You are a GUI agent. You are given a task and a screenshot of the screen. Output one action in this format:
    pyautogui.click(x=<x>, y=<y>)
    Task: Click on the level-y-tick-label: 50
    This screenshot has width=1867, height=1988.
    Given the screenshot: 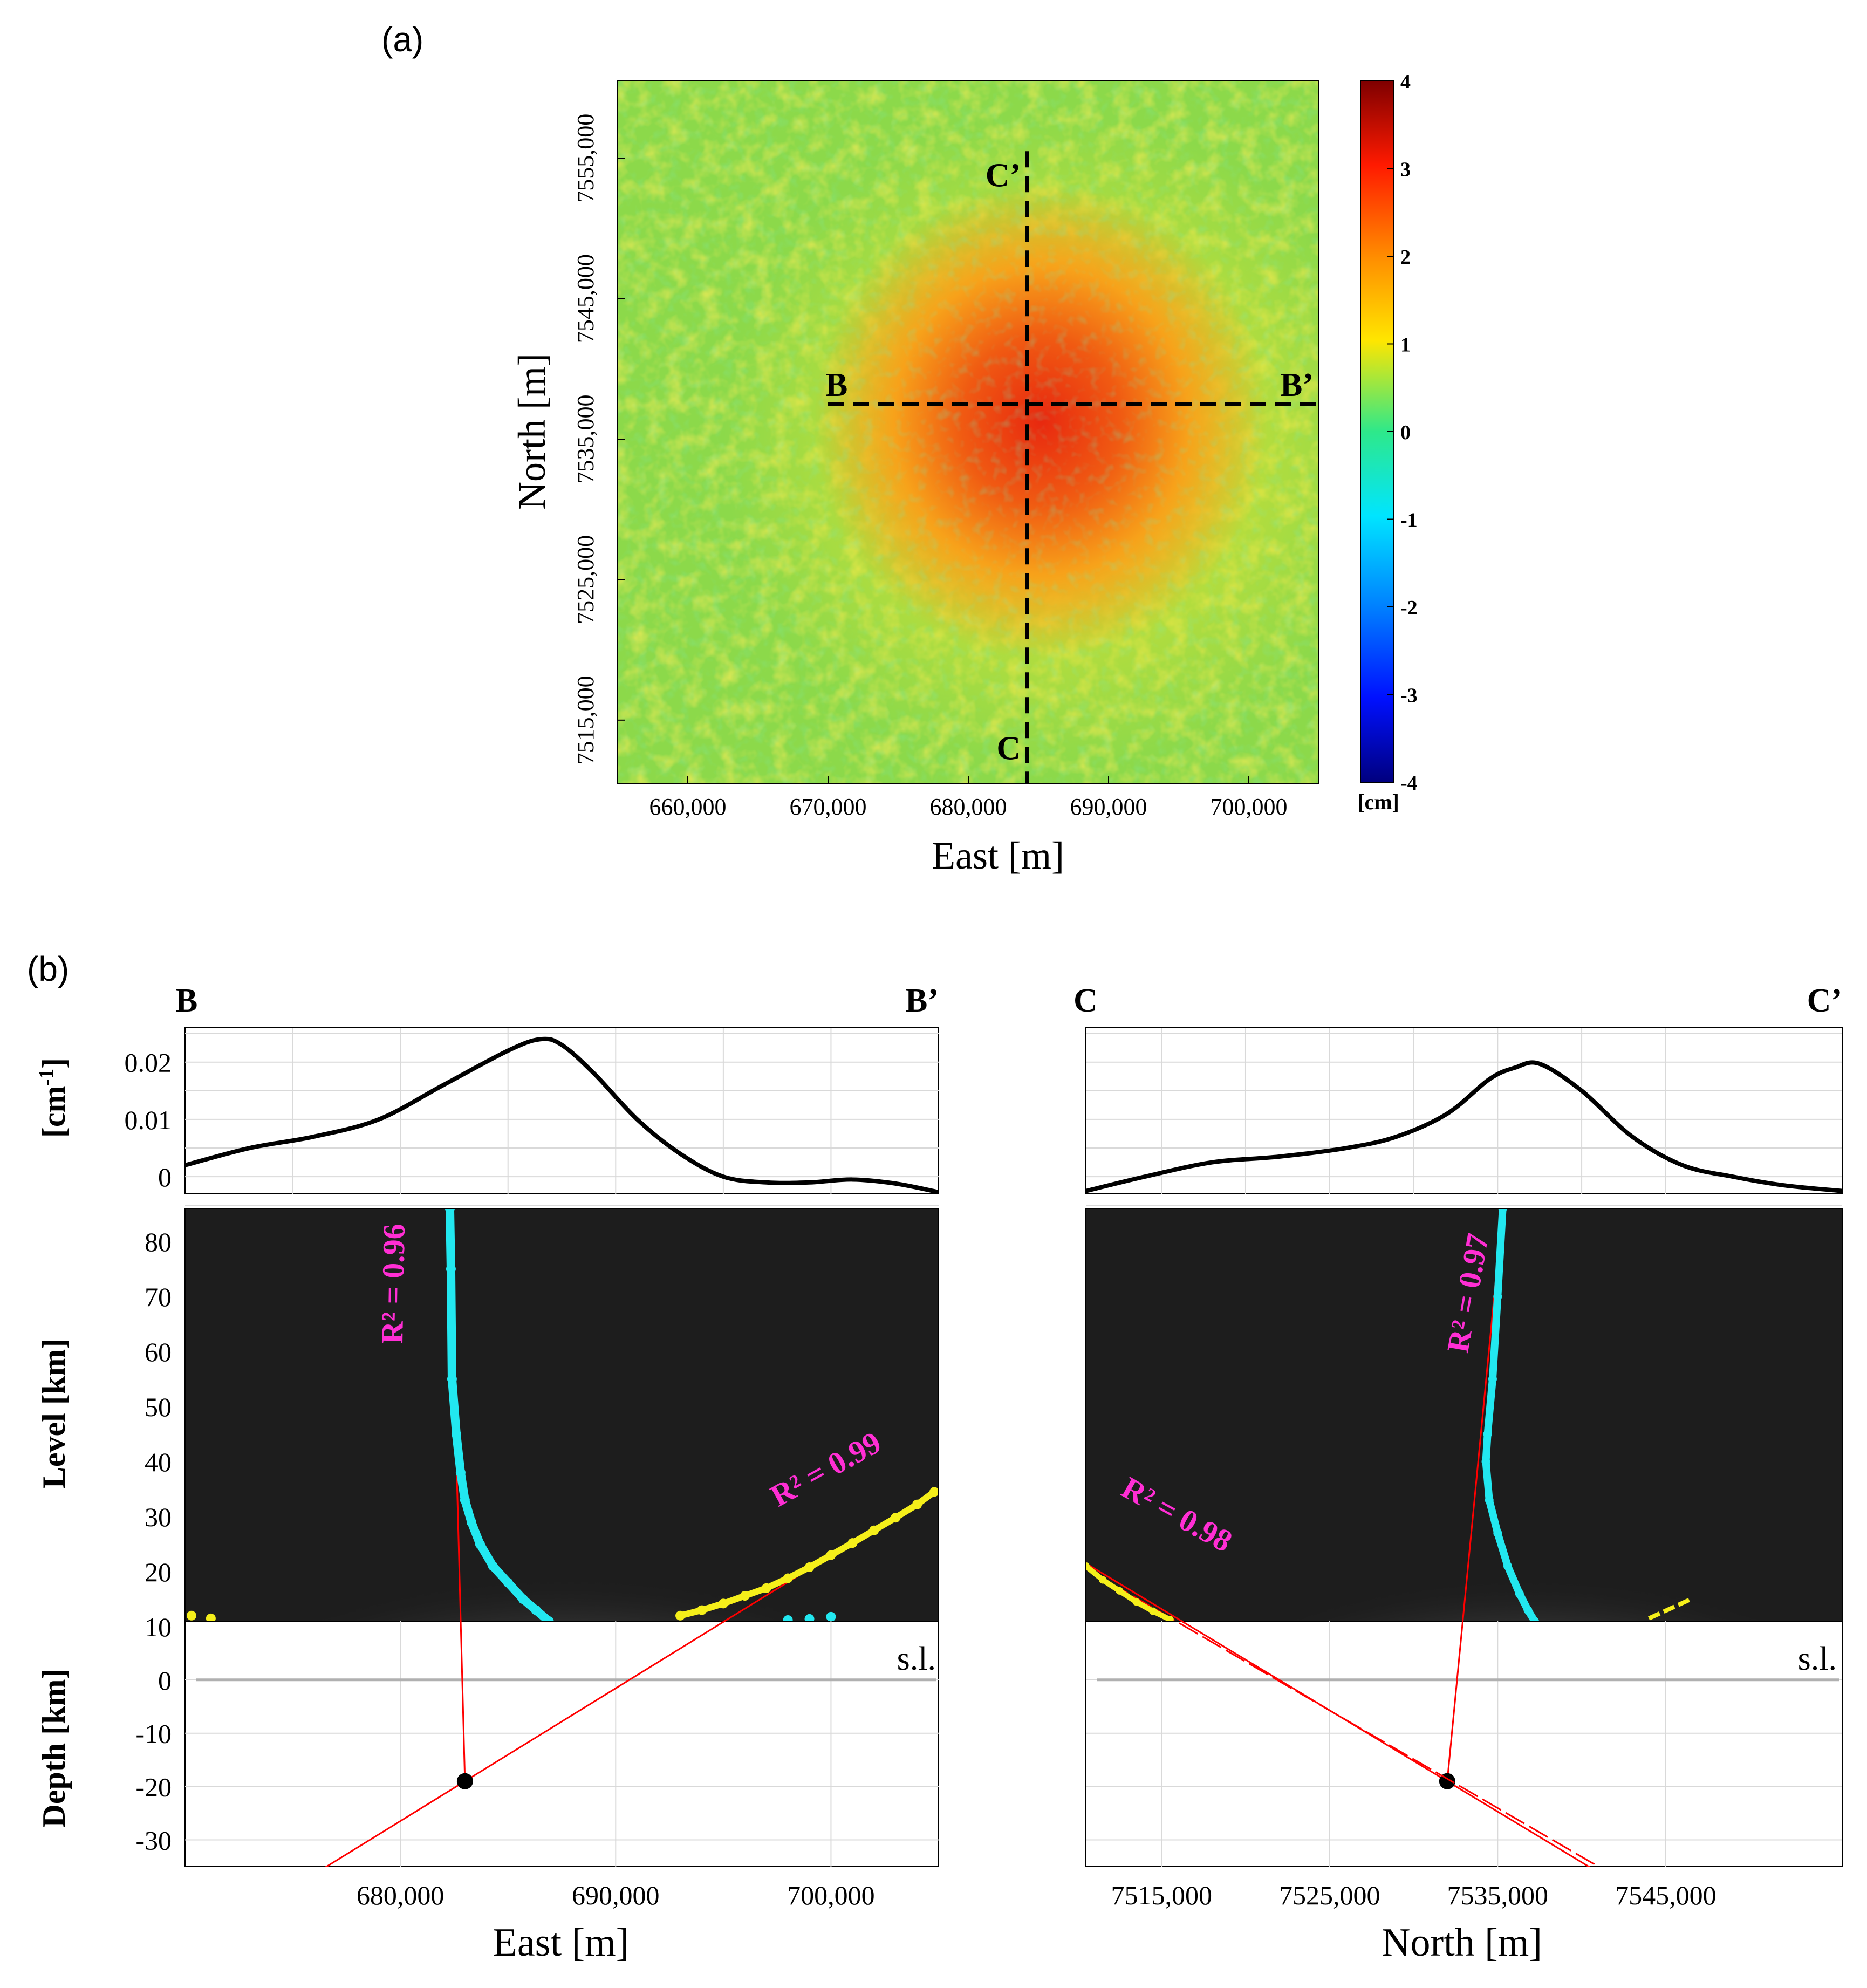 What is the action you would take?
    pyautogui.click(x=158, y=1407)
    